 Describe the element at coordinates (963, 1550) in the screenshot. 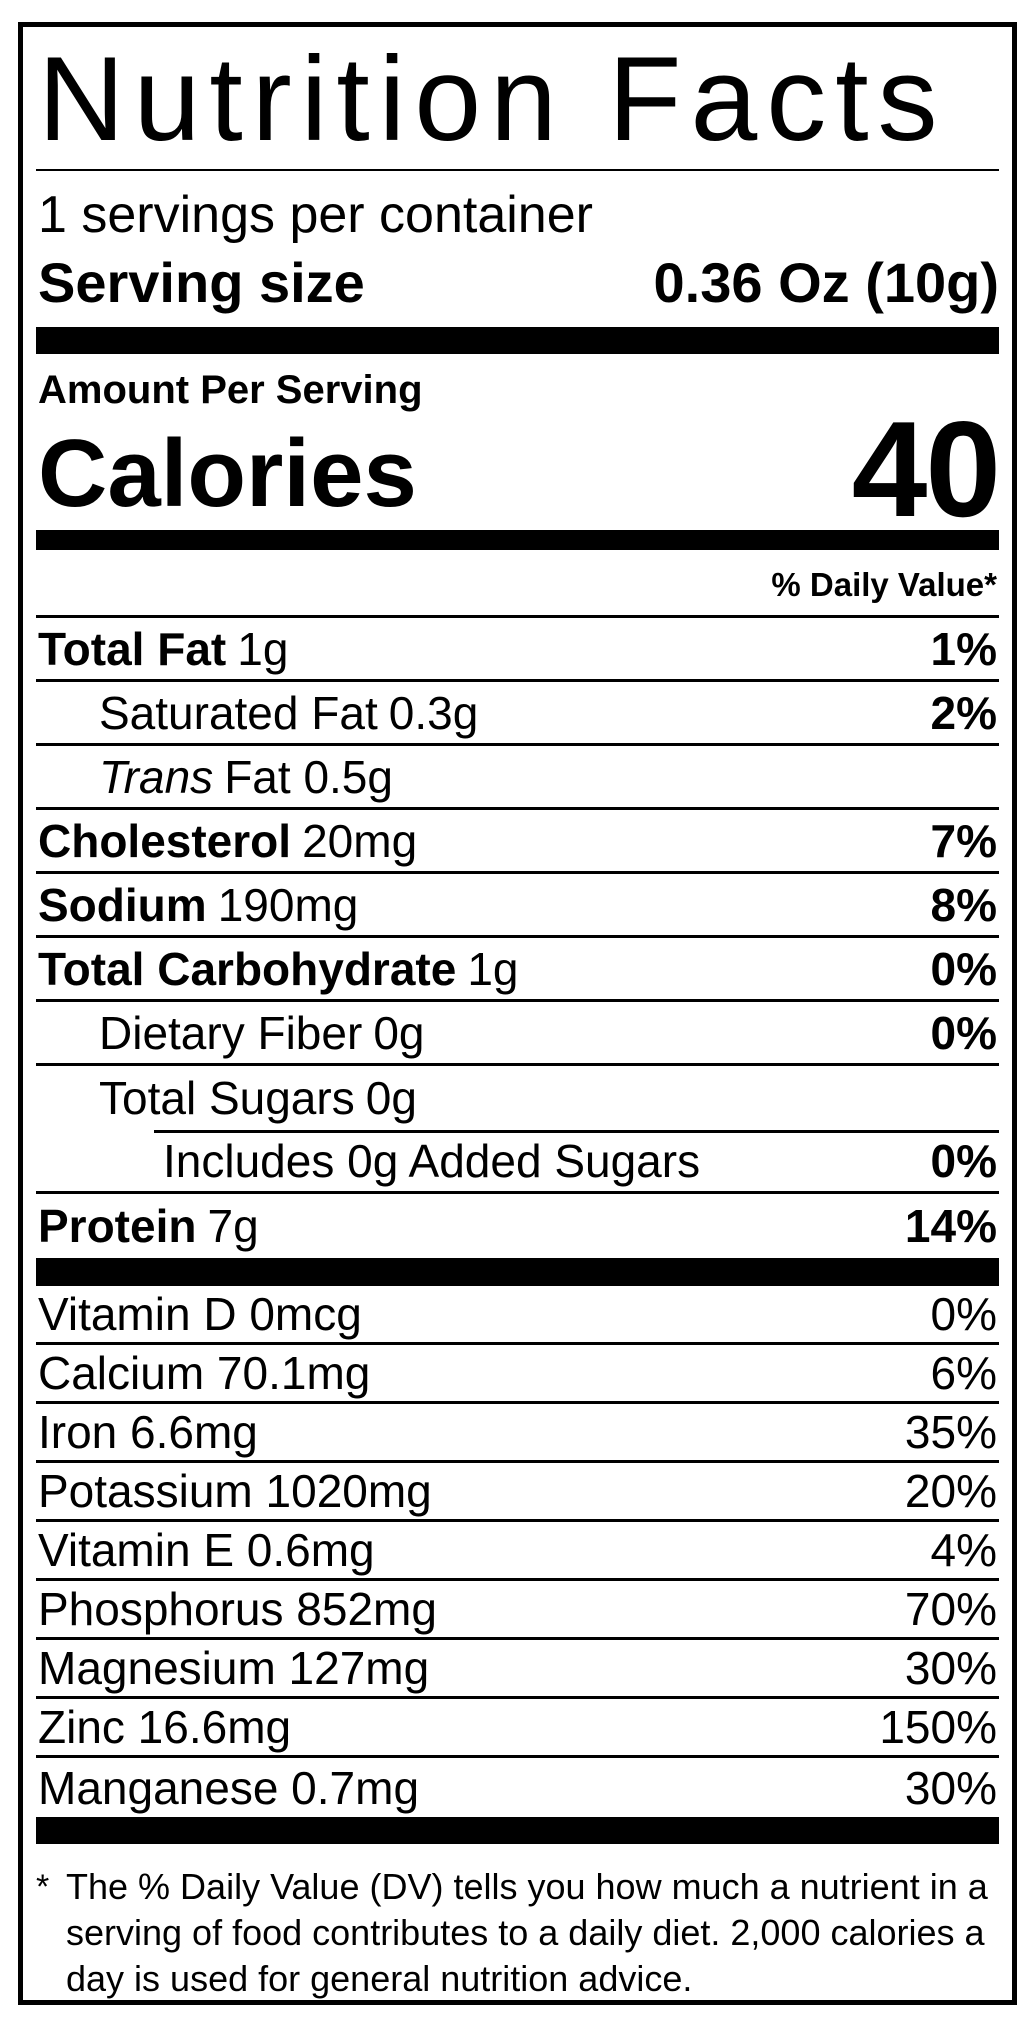

I see `daily-value-percent: 4%` at that location.